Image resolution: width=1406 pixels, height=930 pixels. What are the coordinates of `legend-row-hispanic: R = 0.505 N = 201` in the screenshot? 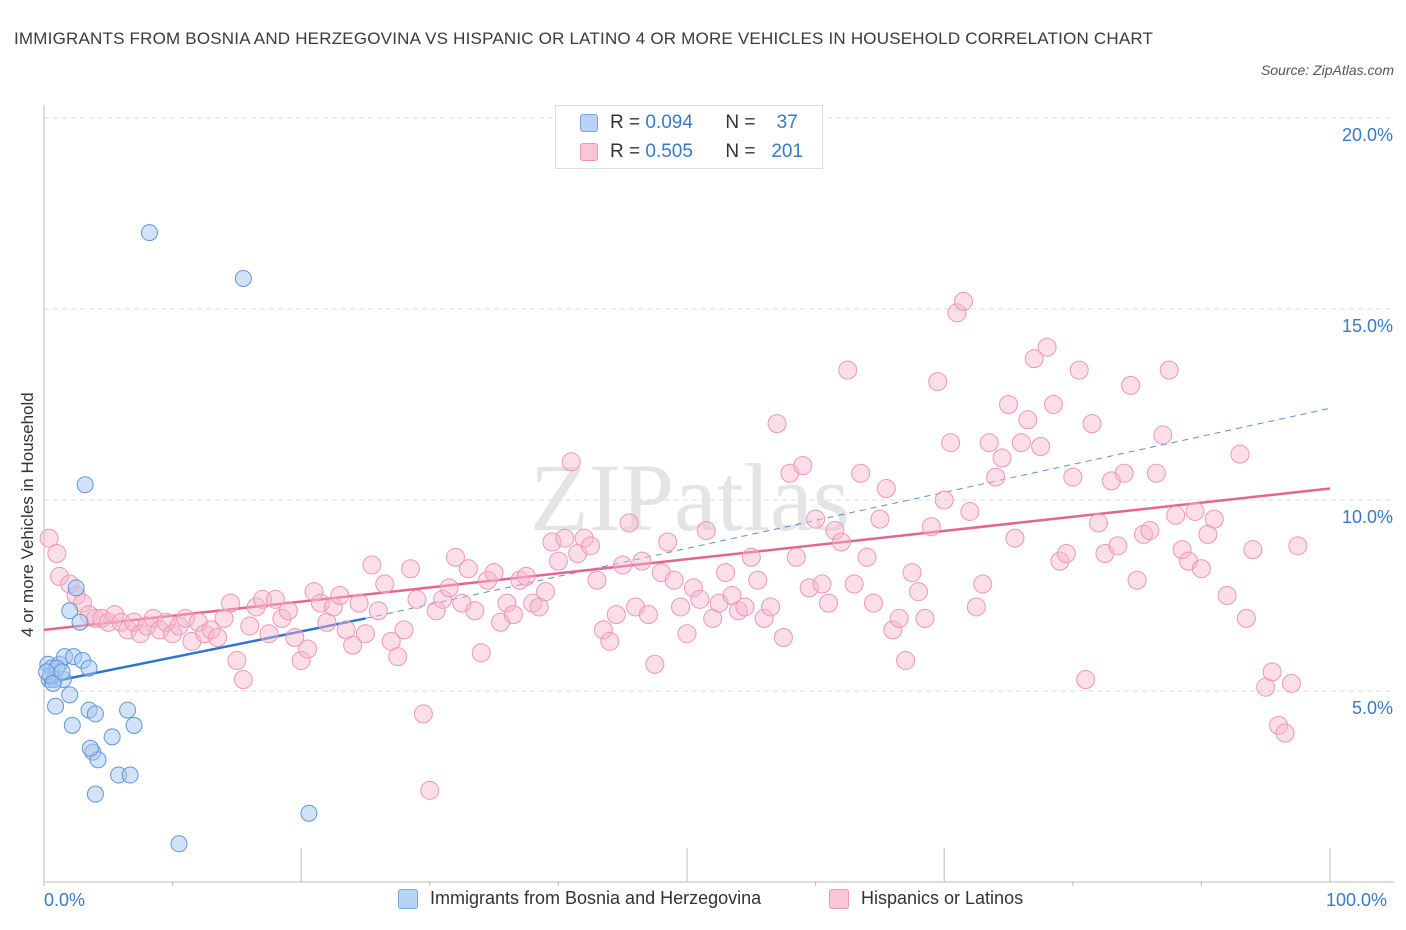 It's located at (691, 152).